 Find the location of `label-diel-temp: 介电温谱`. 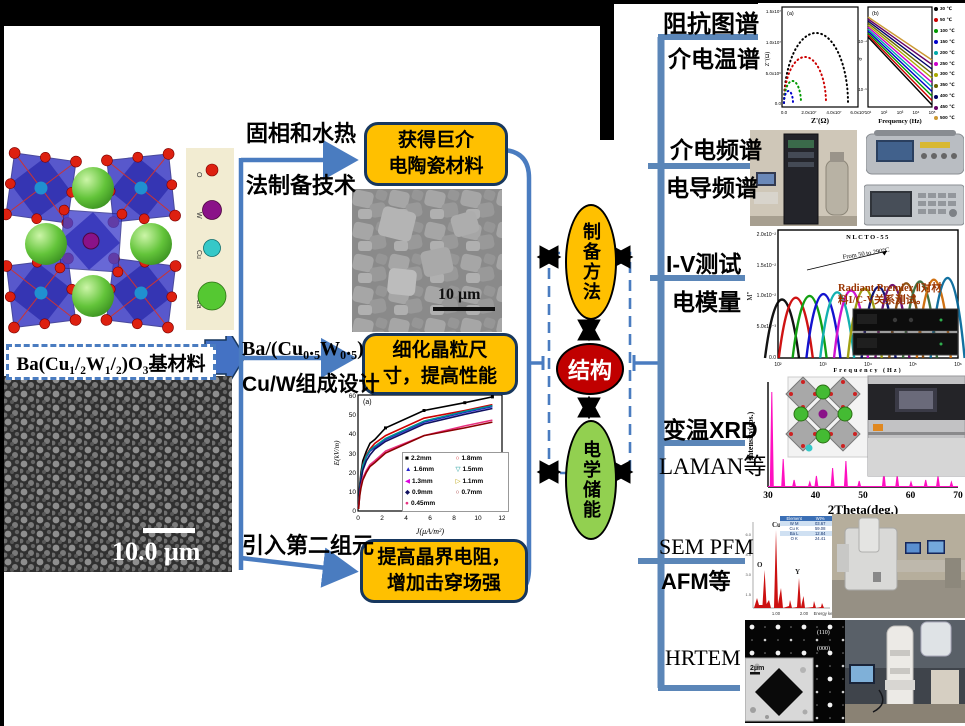

label-diel-temp: 介电温谱 is located at coordinates (714, 59).